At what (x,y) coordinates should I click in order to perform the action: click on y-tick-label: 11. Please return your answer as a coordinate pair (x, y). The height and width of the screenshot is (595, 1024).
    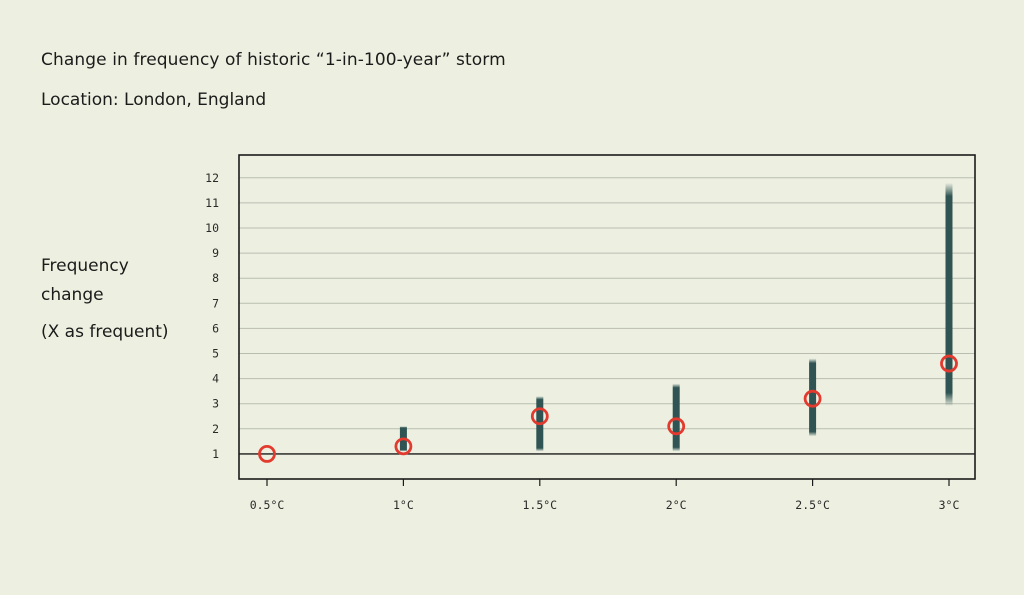
    Looking at the image, I should click on (212, 203).